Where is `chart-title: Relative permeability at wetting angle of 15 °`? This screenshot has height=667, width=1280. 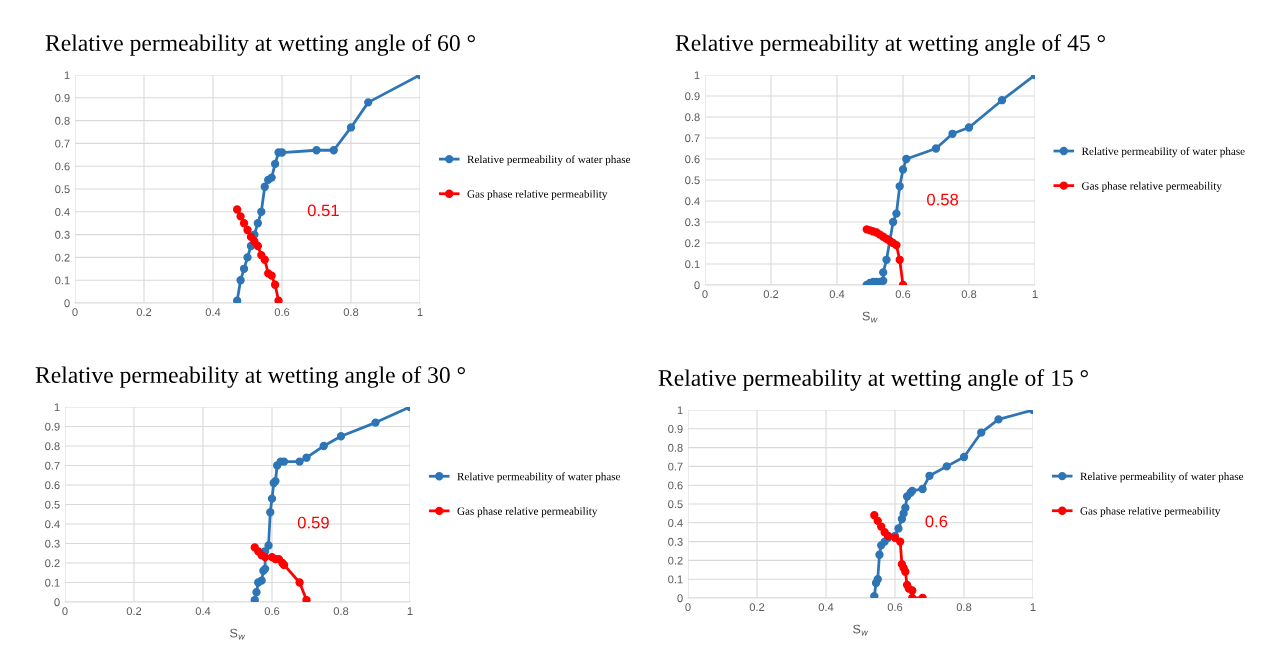
chart-title: Relative permeability at wetting angle of 15 ° is located at coordinates (873, 380).